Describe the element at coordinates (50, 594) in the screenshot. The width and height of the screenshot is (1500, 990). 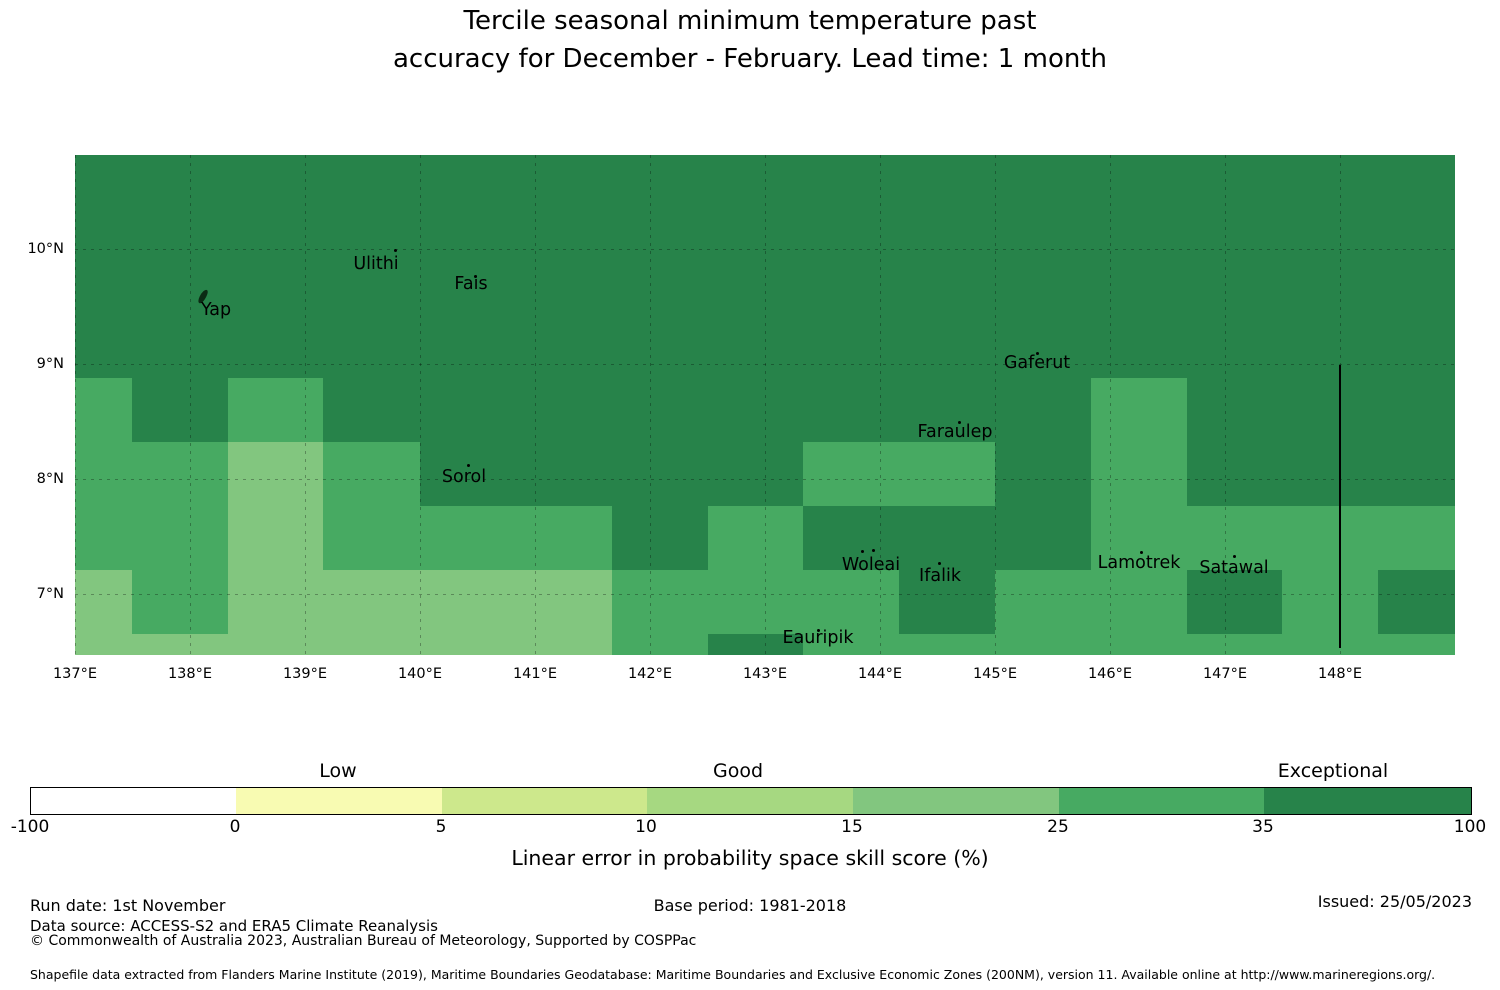
I see `y-tick-label: 7°N` at that location.